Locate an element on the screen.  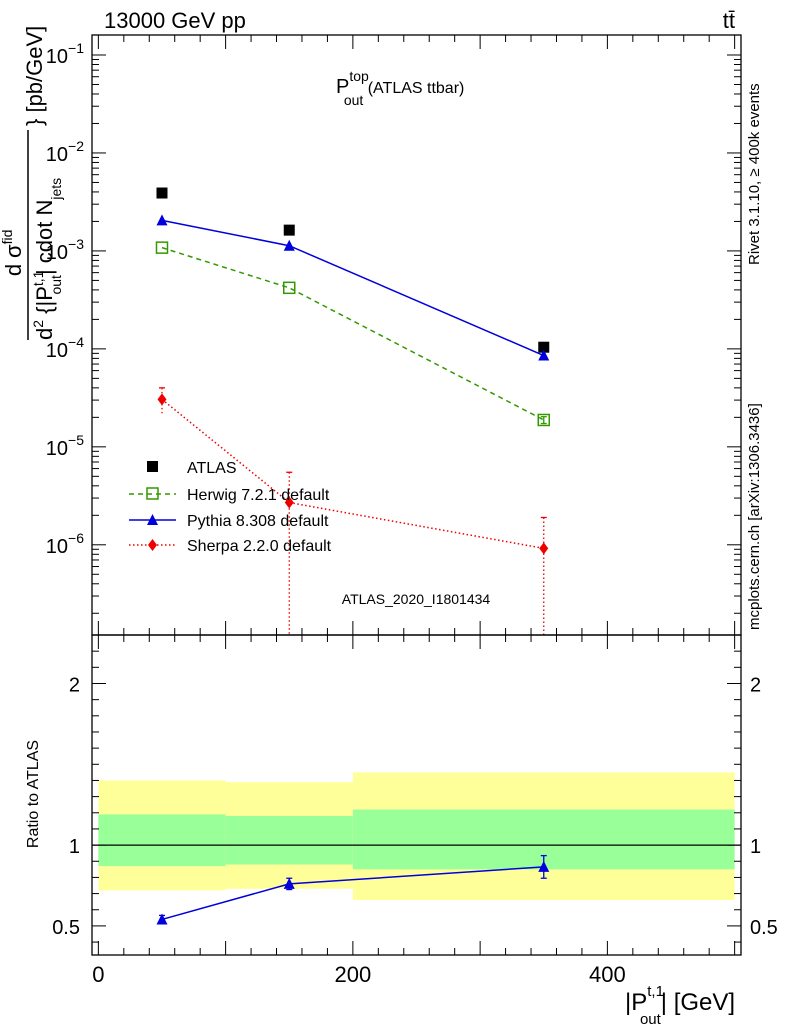
ratio-y-axis-label: Ratio to ATLAS is located at coordinates (33, 794).